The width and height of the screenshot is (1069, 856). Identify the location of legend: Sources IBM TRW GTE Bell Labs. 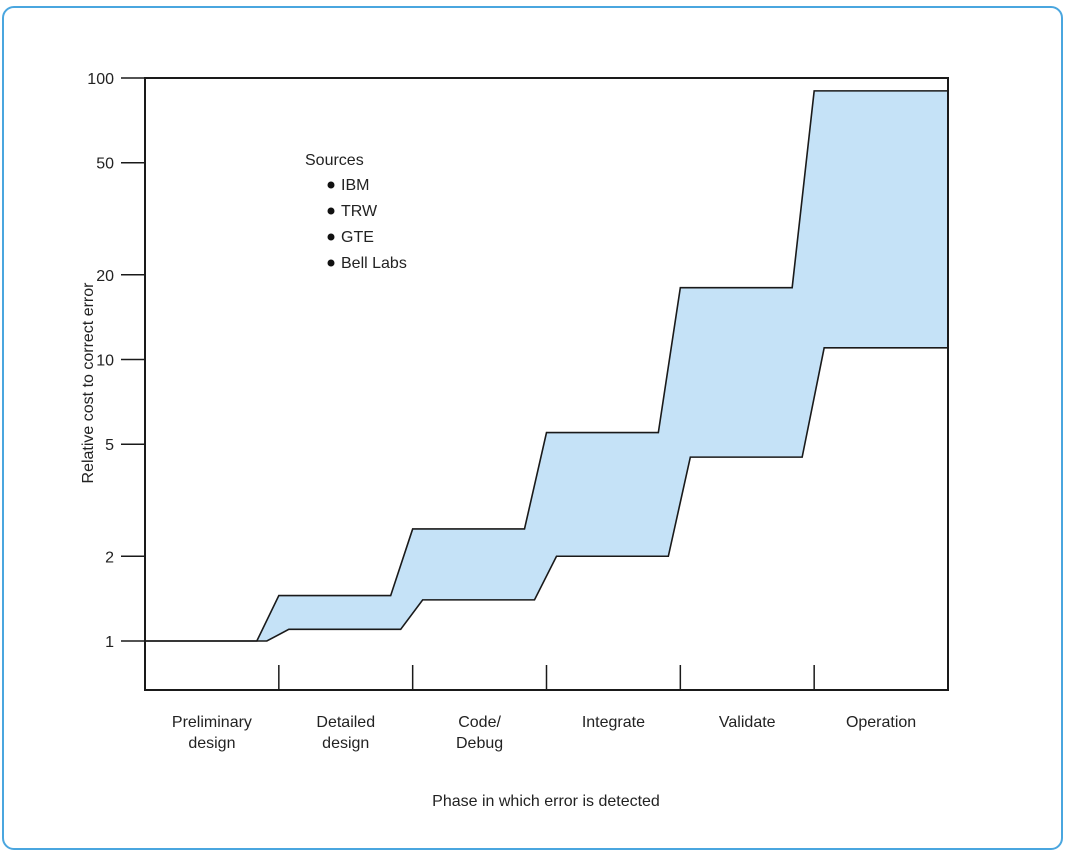
(356, 212).